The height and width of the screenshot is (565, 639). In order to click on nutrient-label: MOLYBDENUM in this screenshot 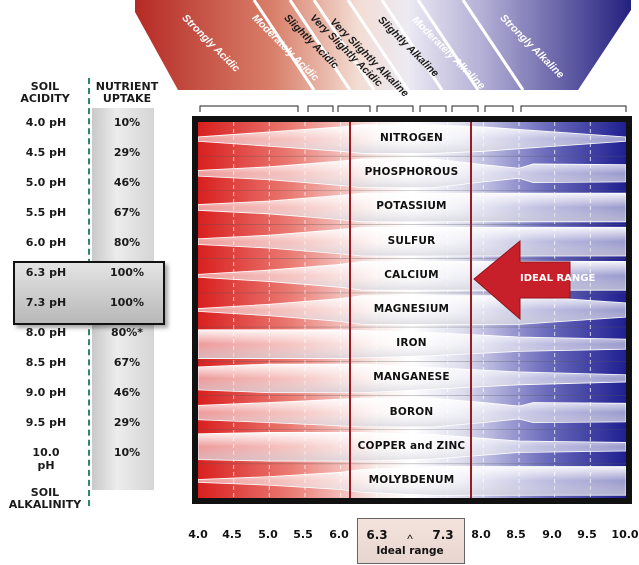, I will do `click(411, 479)`.